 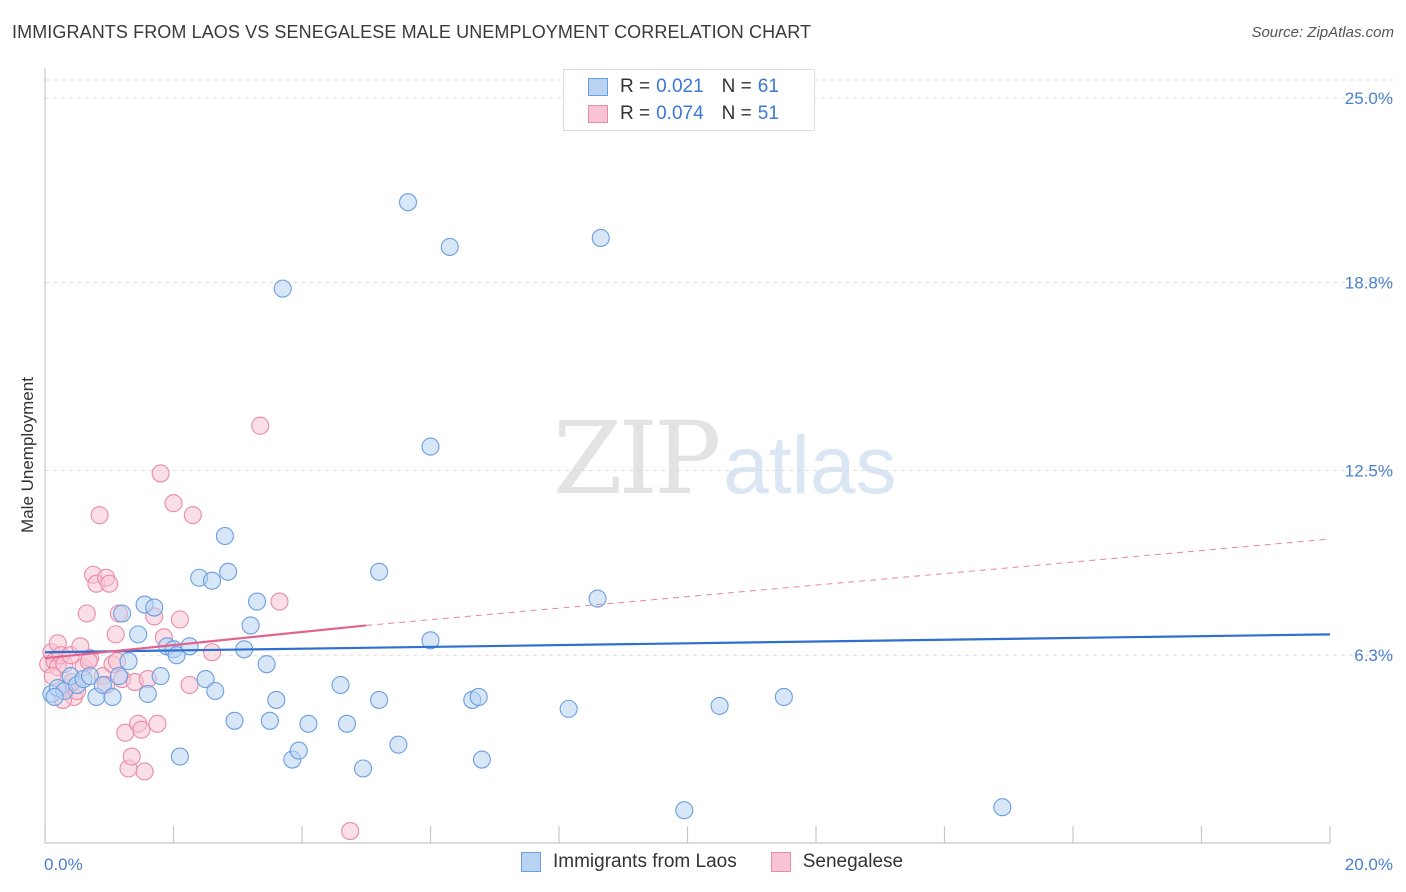 I want to click on source-label: Source: ZipAtlas.com, so click(x=1322, y=32).